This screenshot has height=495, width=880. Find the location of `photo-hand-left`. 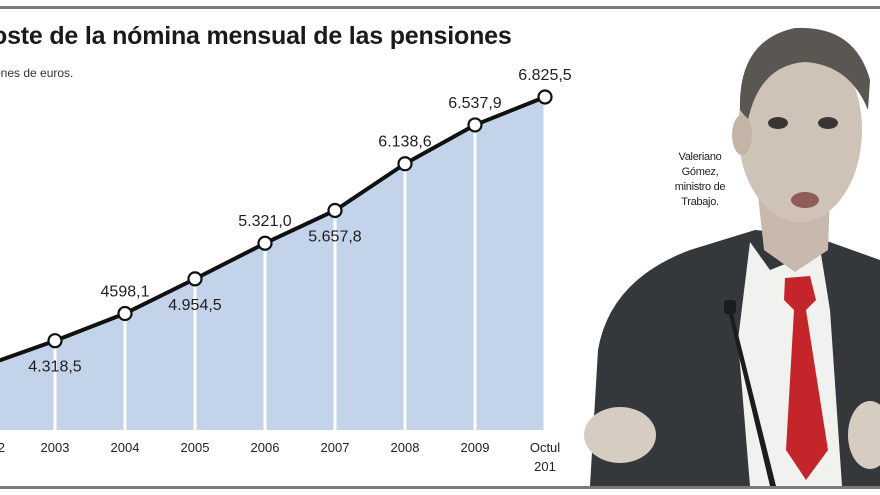

photo-hand-left is located at coordinates (620, 435).